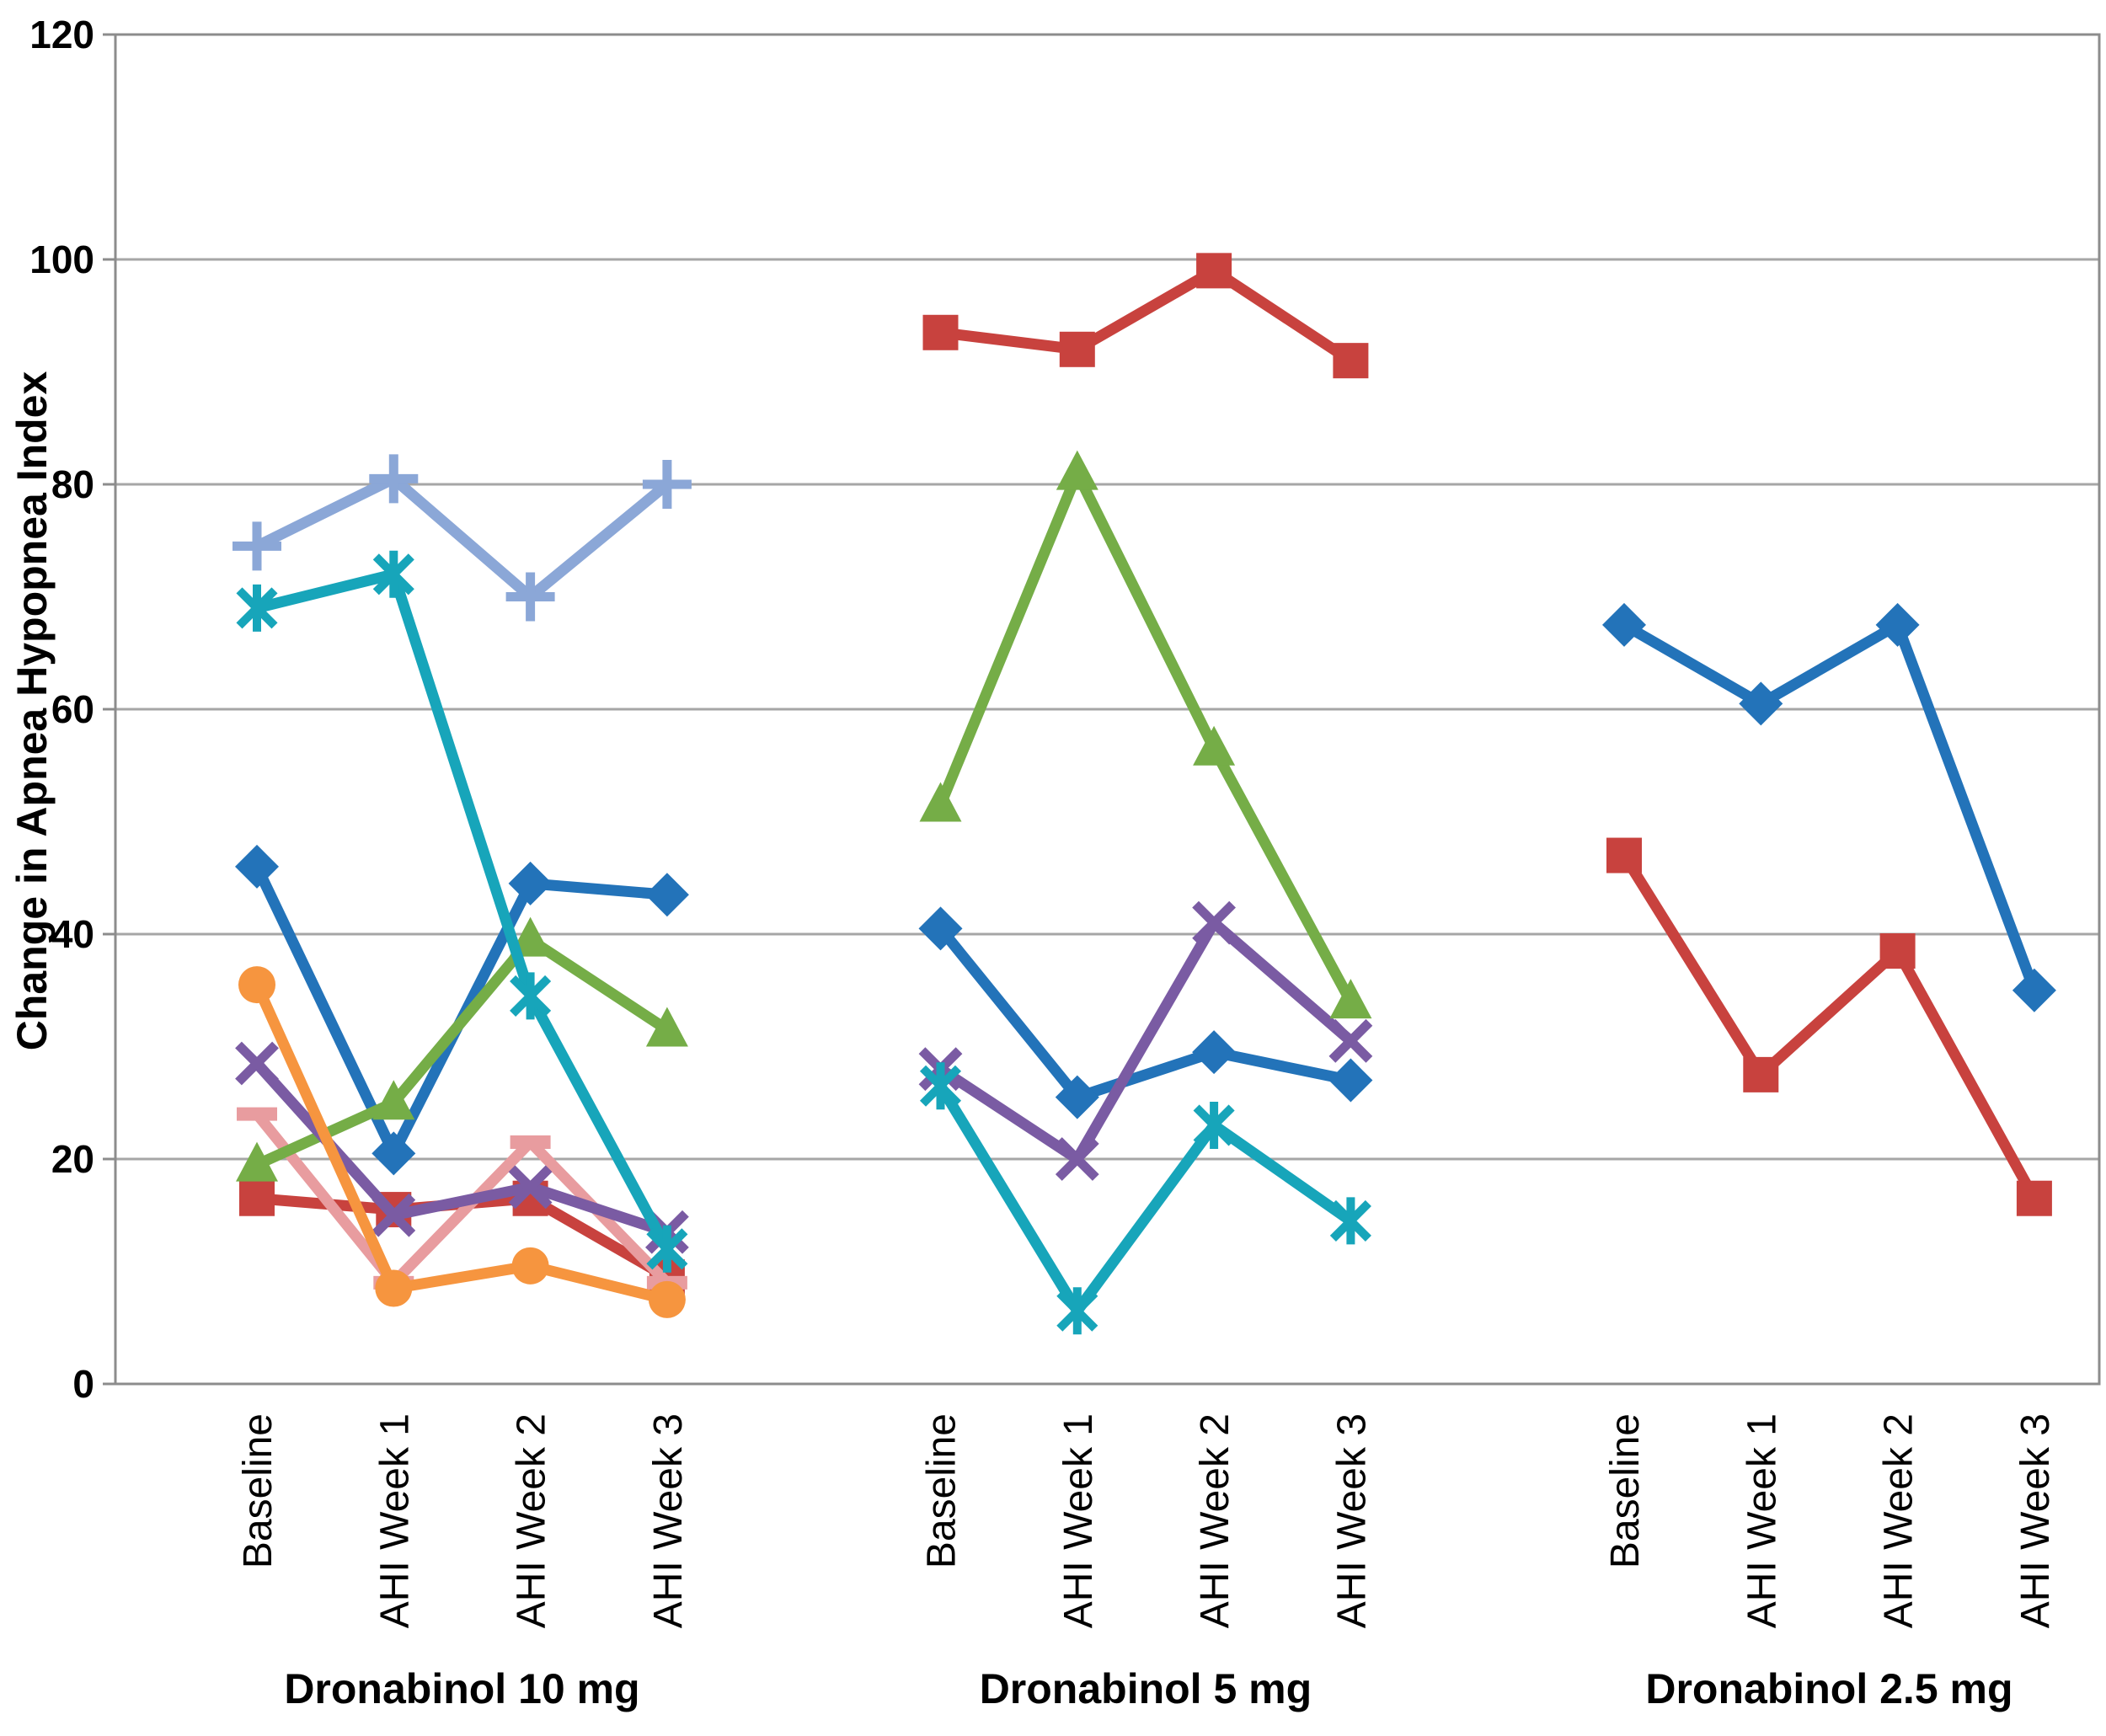  What do you see at coordinates (62, 34) in the screenshot?
I see `y-axis-tick-label: 120` at bounding box center [62, 34].